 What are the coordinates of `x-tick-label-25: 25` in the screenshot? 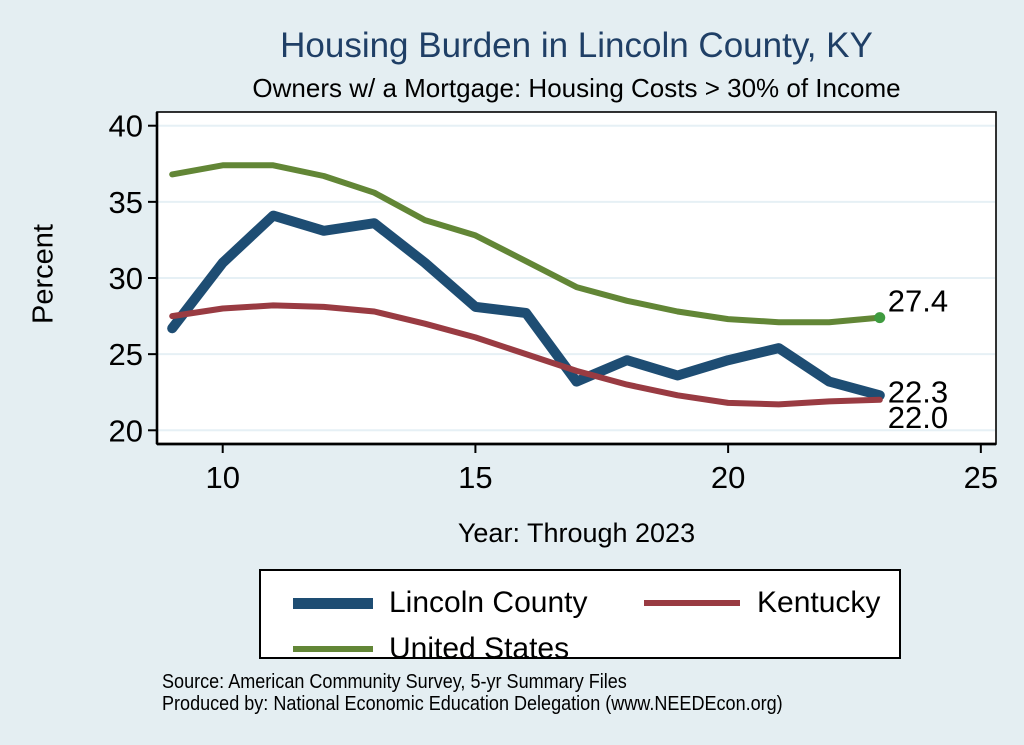 It's located at (981, 477).